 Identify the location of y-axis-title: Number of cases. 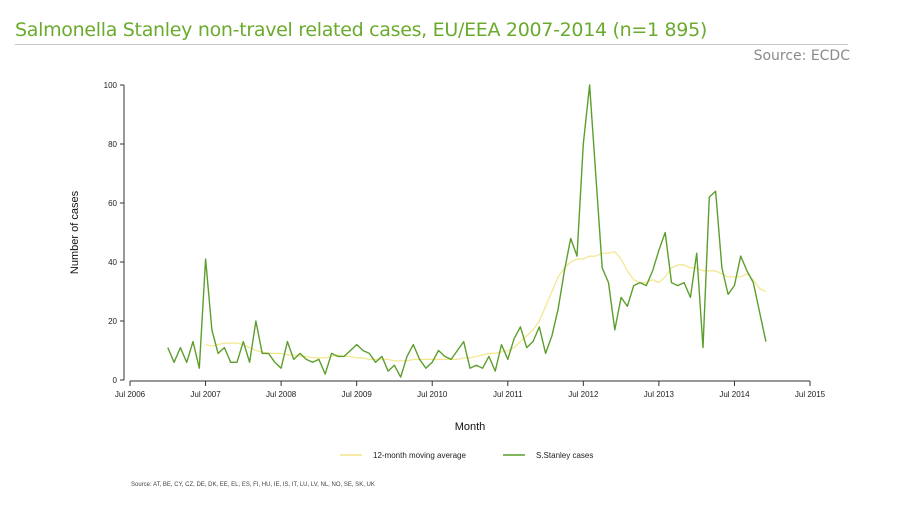
(75, 232).